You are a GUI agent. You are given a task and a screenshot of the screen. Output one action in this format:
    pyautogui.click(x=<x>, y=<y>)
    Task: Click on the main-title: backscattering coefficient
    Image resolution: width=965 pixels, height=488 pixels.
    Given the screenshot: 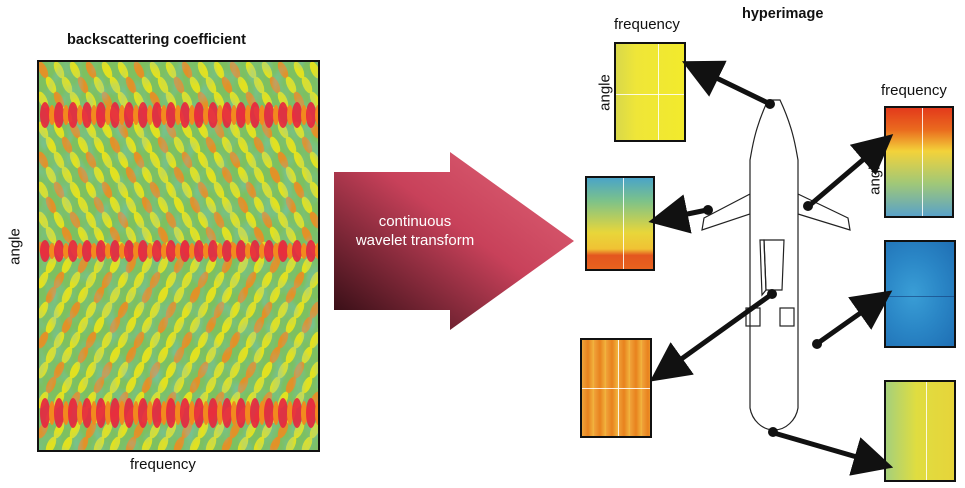 What is the action you would take?
    pyautogui.click(x=156, y=40)
    